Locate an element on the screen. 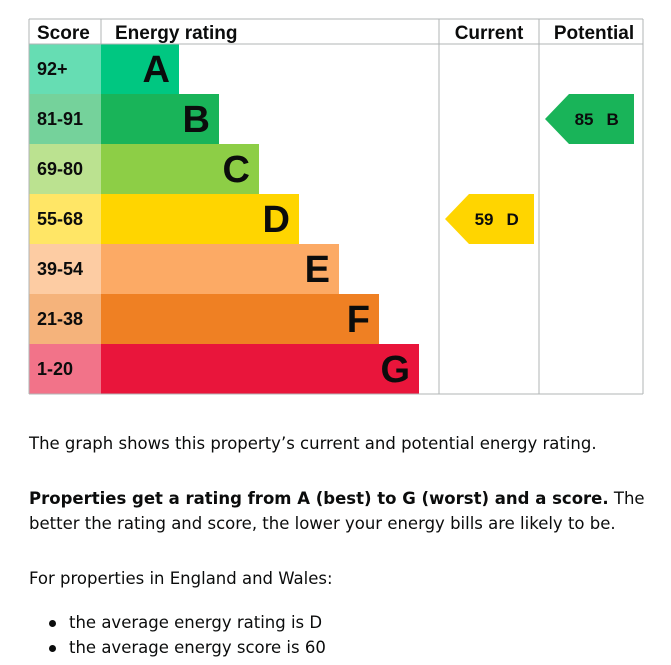 The width and height of the screenshot is (671, 665). potential-band-label: B is located at coordinates (613, 119).